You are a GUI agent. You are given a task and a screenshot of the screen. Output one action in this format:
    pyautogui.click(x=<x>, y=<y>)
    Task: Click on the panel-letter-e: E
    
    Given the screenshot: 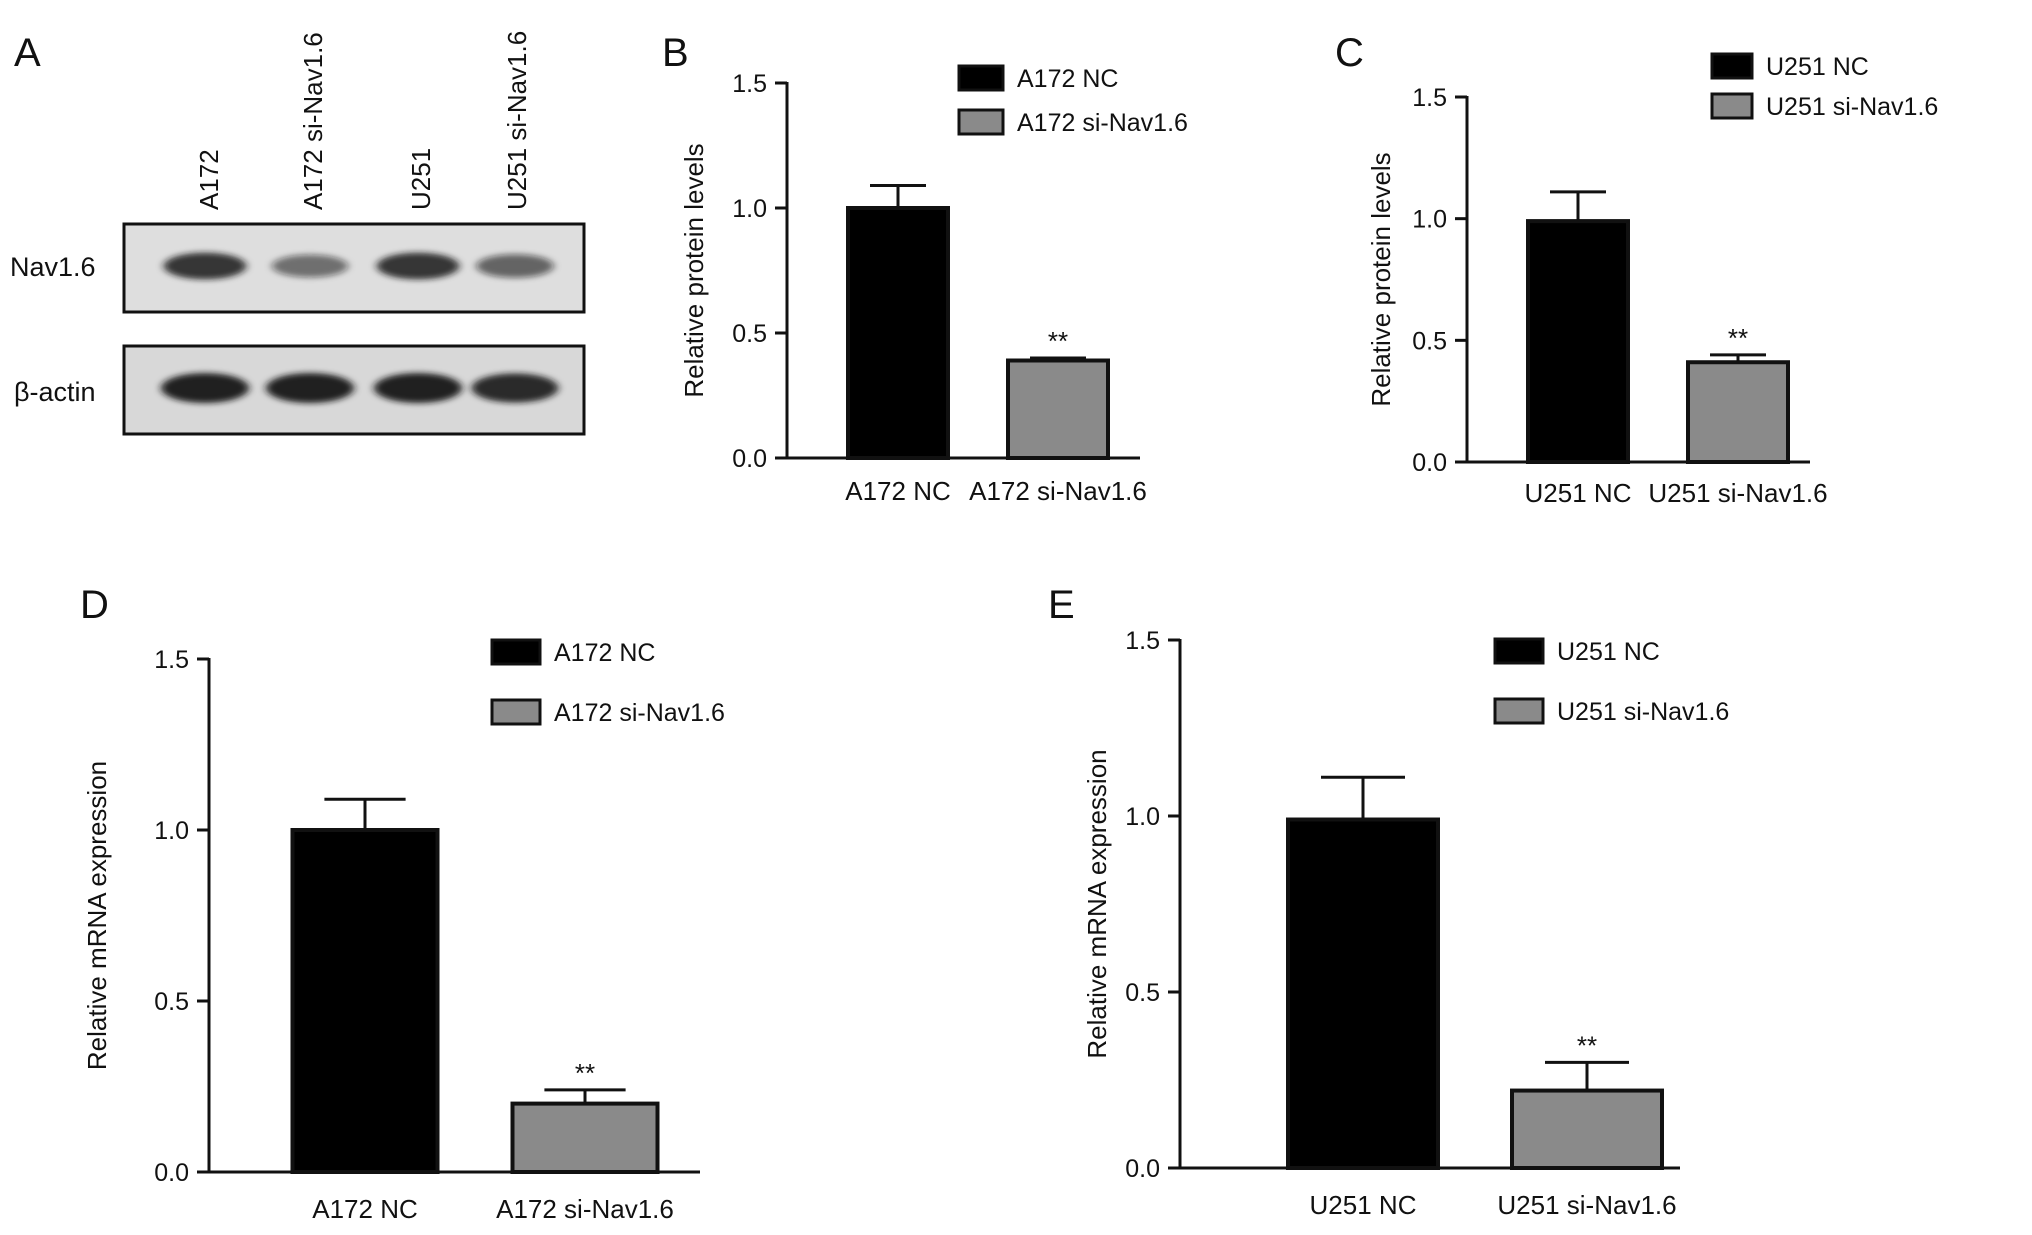 What is the action you would take?
    pyautogui.click(x=1061, y=605)
    